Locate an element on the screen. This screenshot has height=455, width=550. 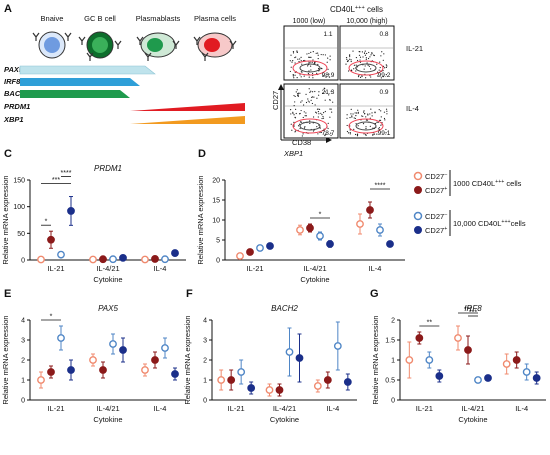
cell-nucleus-icon is located at coordinates (155, 45).